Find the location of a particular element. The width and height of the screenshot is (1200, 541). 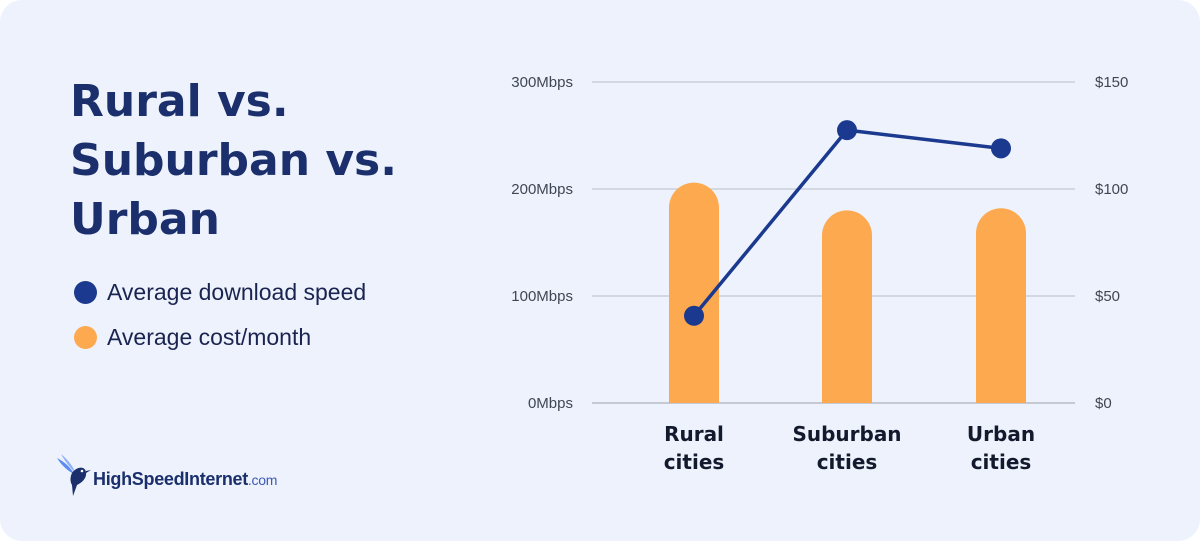

y-right-tick-label: $150 is located at coordinates (1111, 82).